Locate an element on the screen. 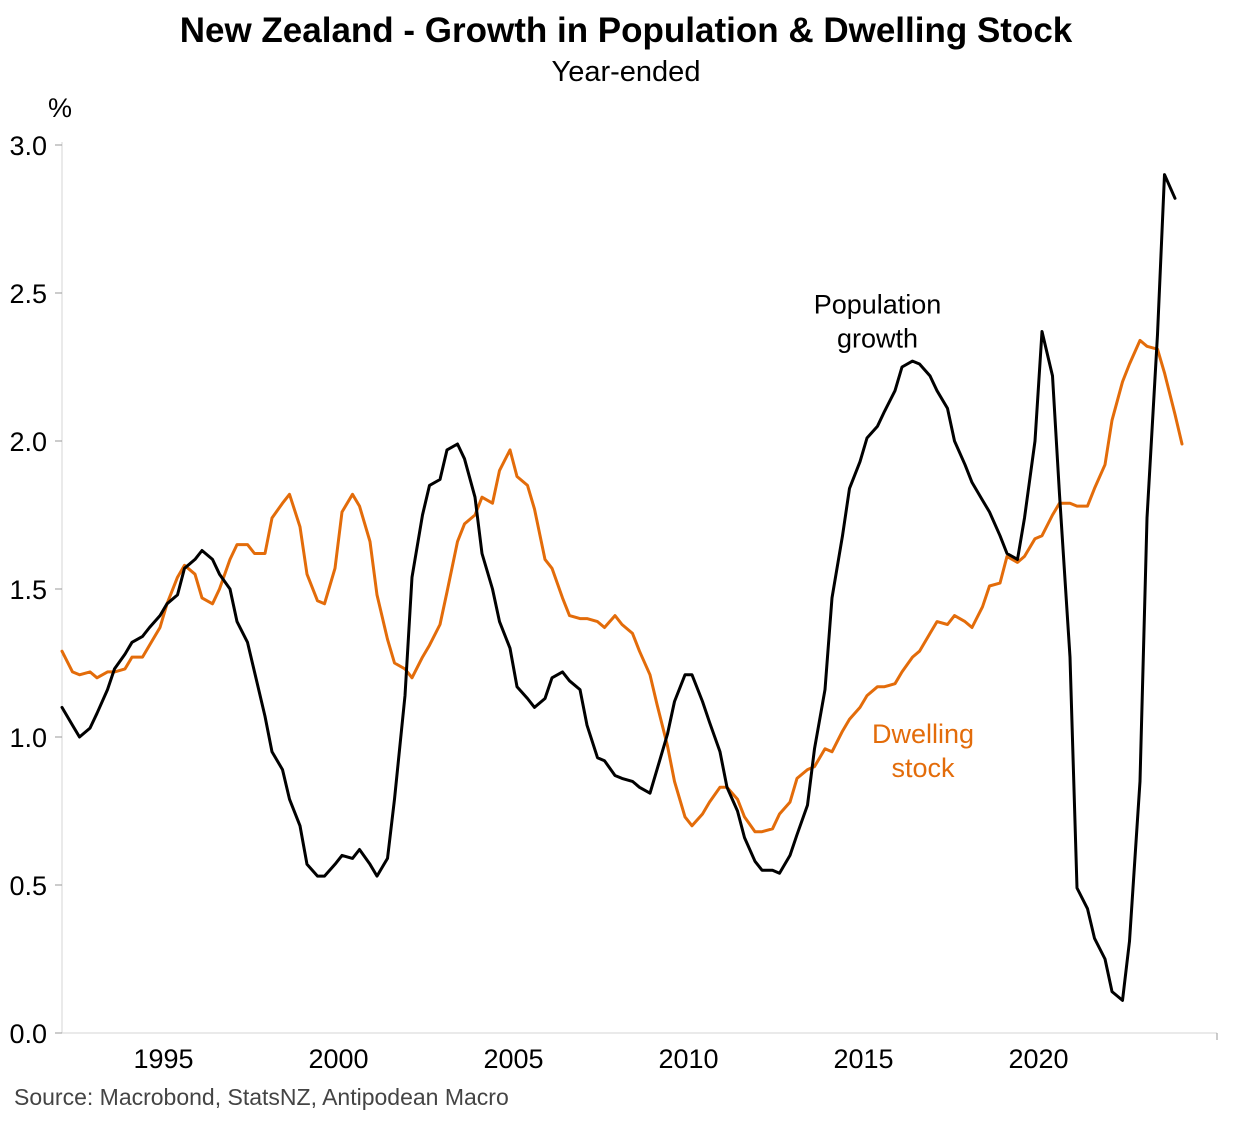 This screenshot has height=1122, width=1253. x-tick-label: 2020 is located at coordinates (1038, 1059).